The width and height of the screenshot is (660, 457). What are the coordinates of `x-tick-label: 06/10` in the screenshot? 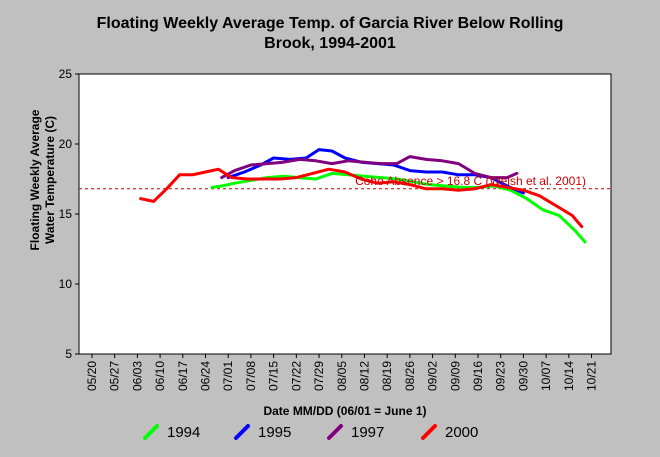 It's located at (160, 376).